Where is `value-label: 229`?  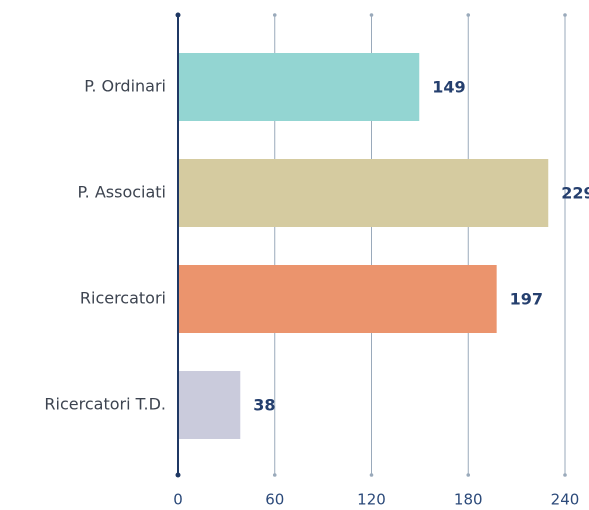 value-label: 229 is located at coordinates (575, 193).